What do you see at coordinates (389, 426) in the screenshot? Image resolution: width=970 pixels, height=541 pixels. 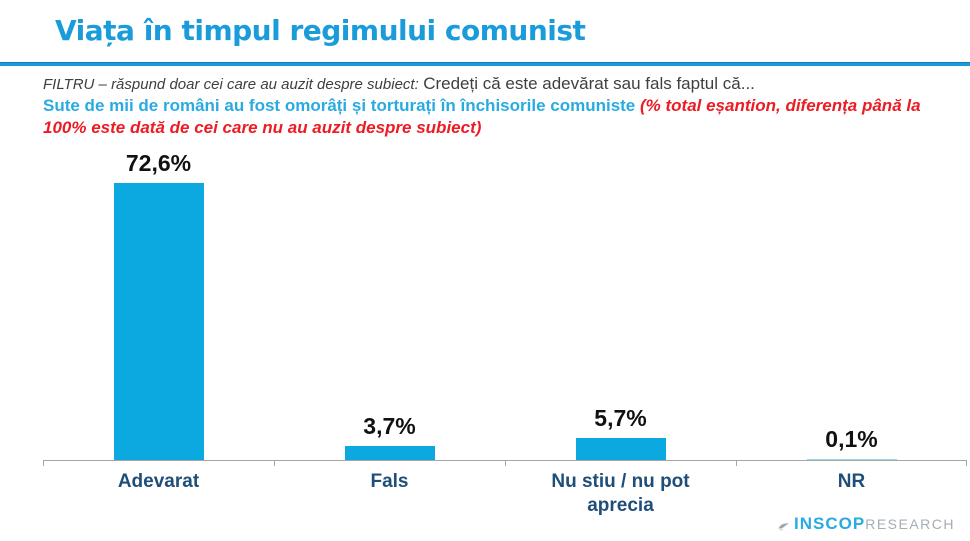 I see `bar-value-label: 3,7%` at bounding box center [389, 426].